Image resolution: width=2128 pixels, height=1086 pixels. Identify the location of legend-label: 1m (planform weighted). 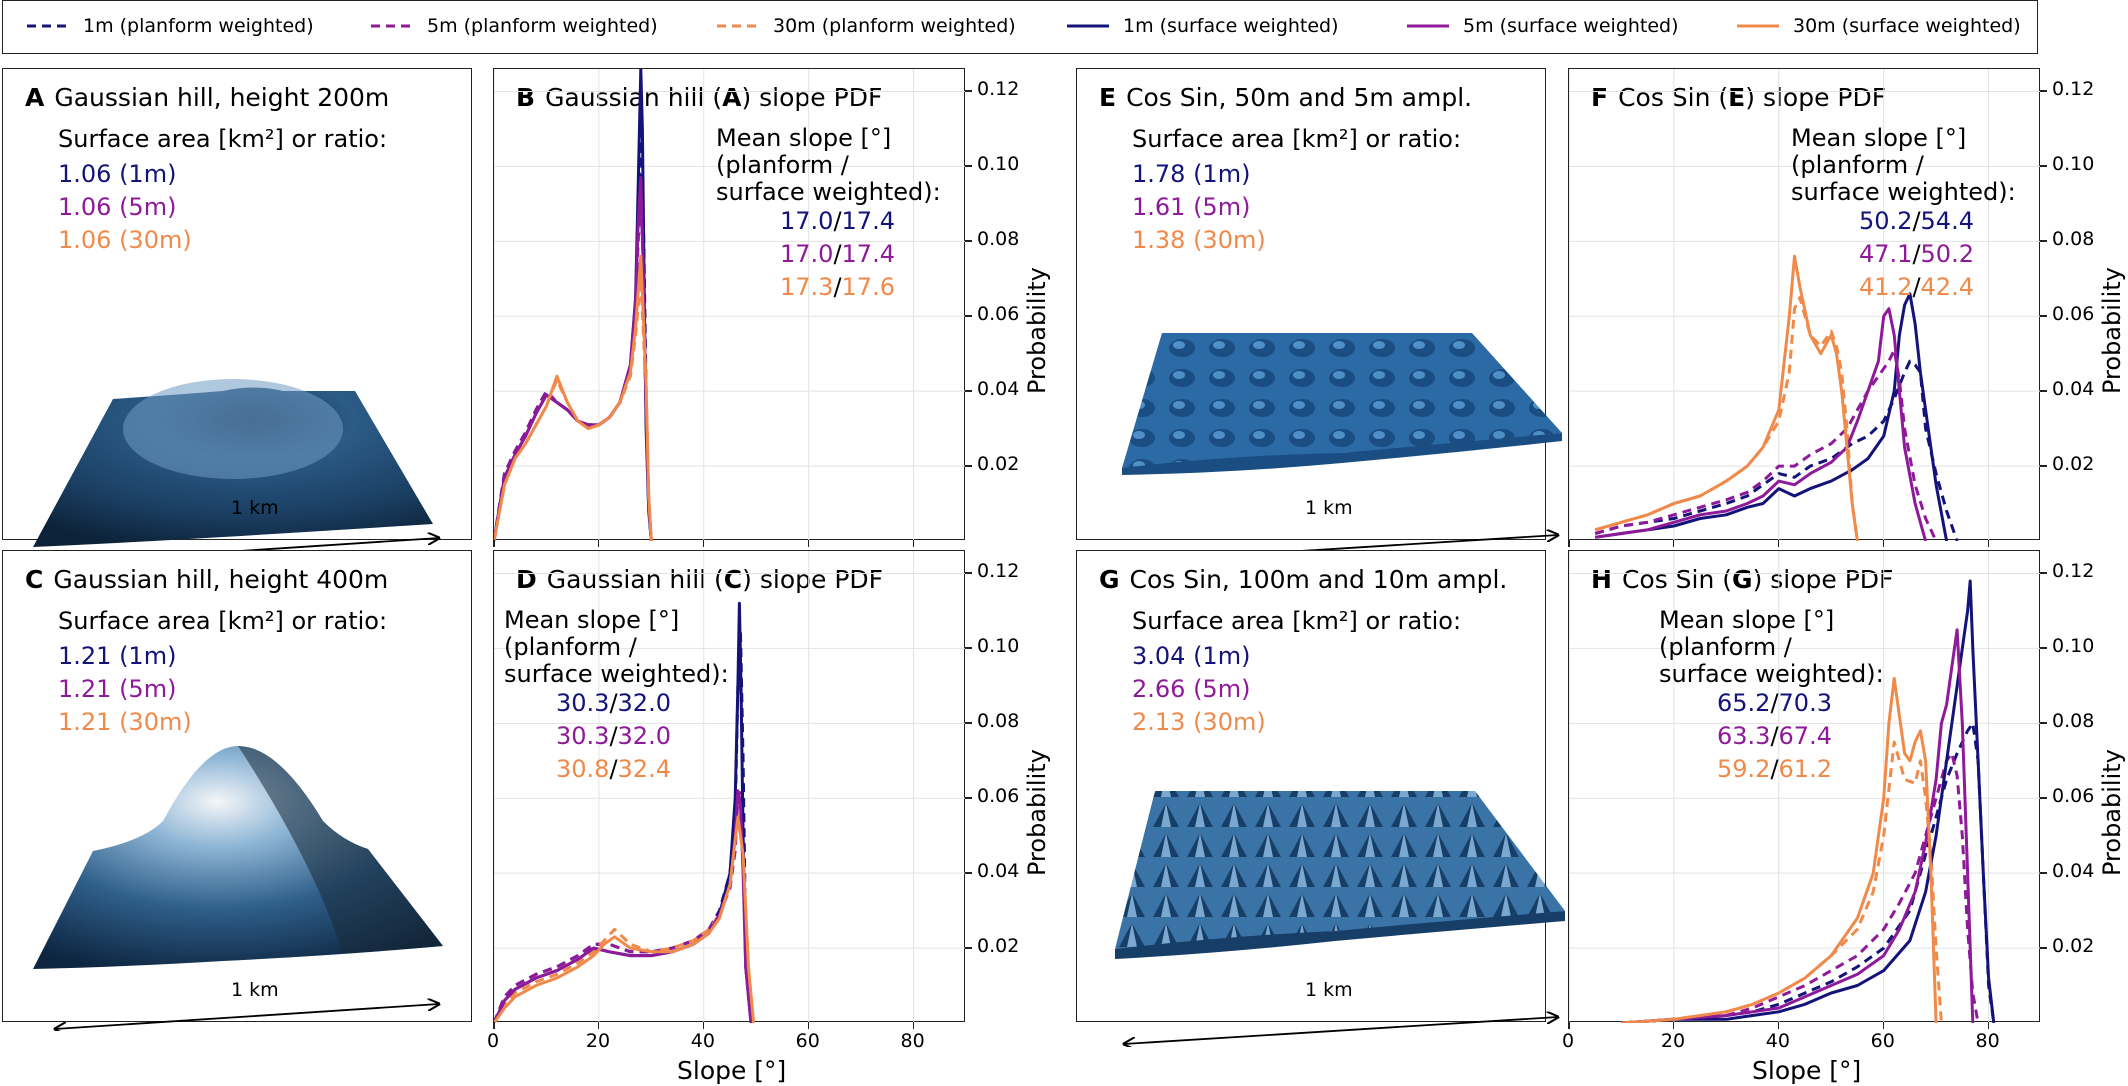
(198, 26).